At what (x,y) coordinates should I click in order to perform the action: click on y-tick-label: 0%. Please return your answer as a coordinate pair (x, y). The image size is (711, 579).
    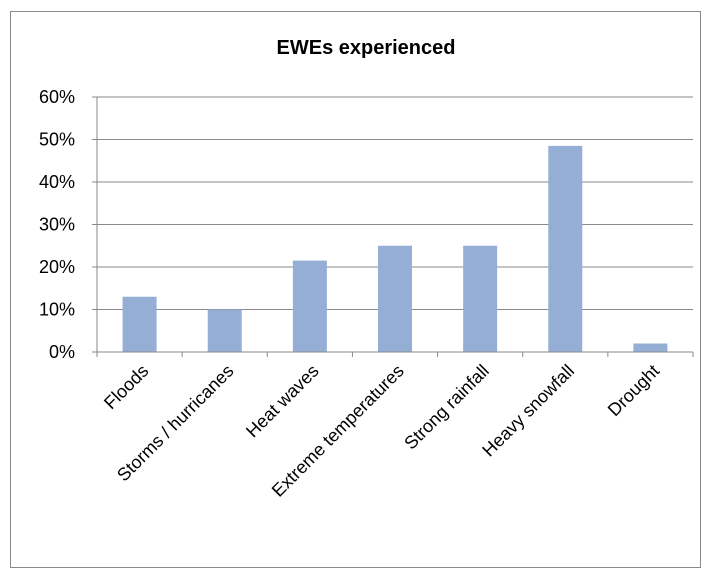
    Looking at the image, I should click on (62, 352).